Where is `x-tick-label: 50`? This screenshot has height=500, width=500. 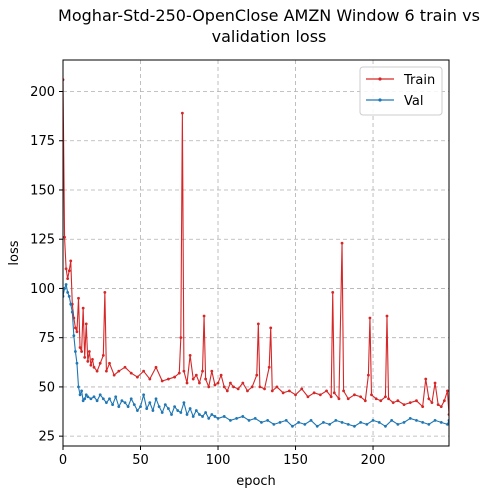 x-tick-label: 50 is located at coordinates (140, 460).